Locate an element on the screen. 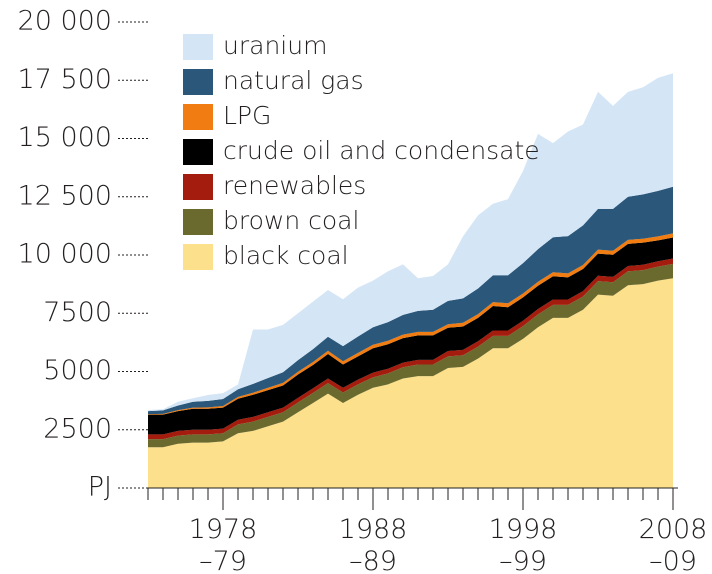  legend-label: brown coal is located at coordinates (291, 220).